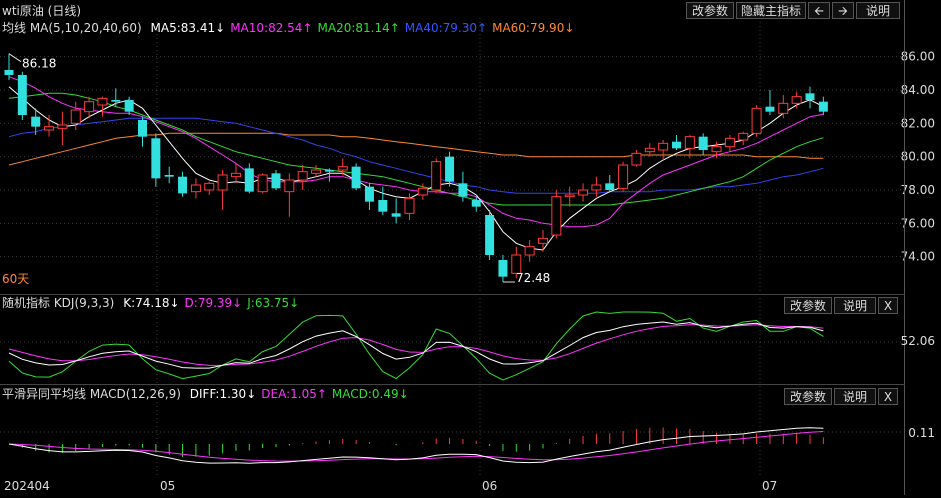 The image size is (941, 498). Describe the element at coordinates (358, 28) in the screenshot. I see `ma-legend-item: MA20:81.14↑` at that location.